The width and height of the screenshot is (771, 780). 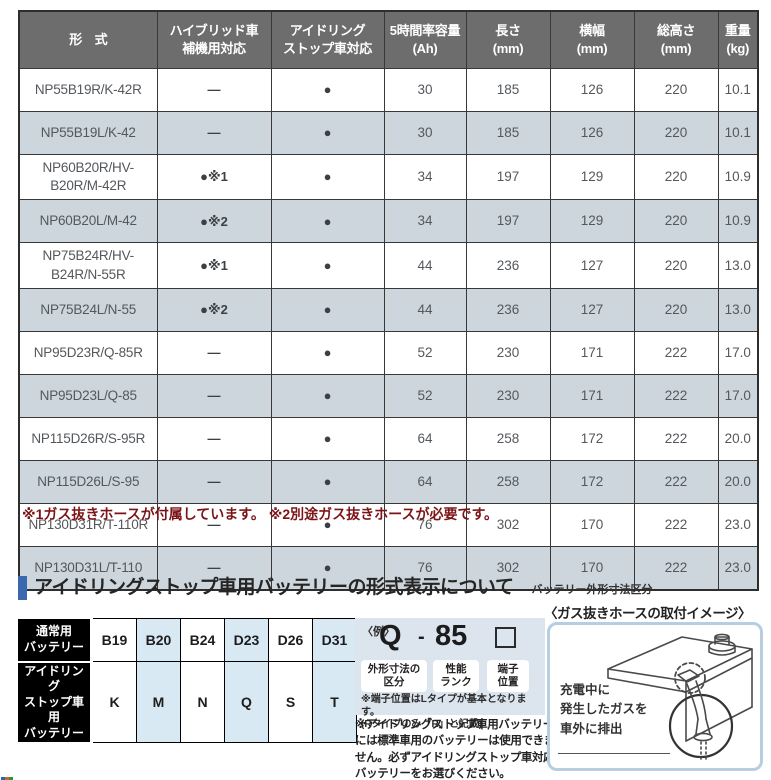 I want to click on column-header-2: アイドリング ストップ車対応, so click(x=327, y=39).